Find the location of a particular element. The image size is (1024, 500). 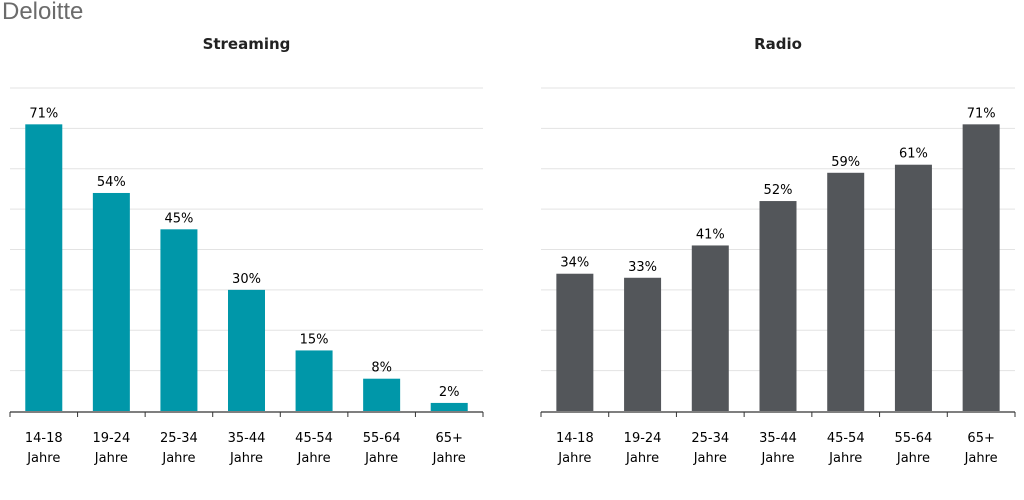

data-label: 15% is located at coordinates (314, 339).